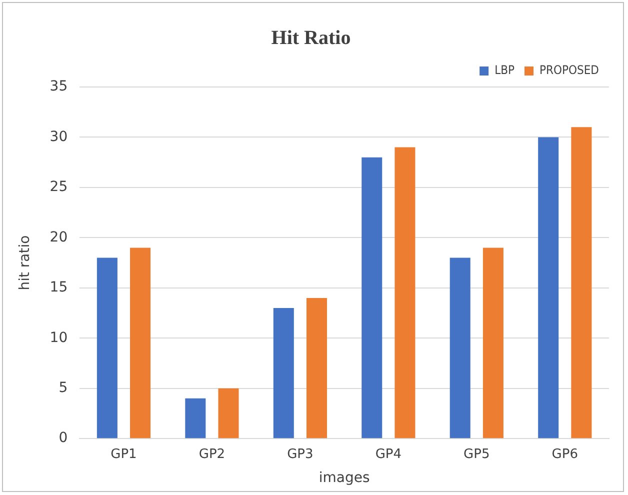 The height and width of the screenshot is (495, 628). I want to click on y-tick-label: 30, so click(59, 136).